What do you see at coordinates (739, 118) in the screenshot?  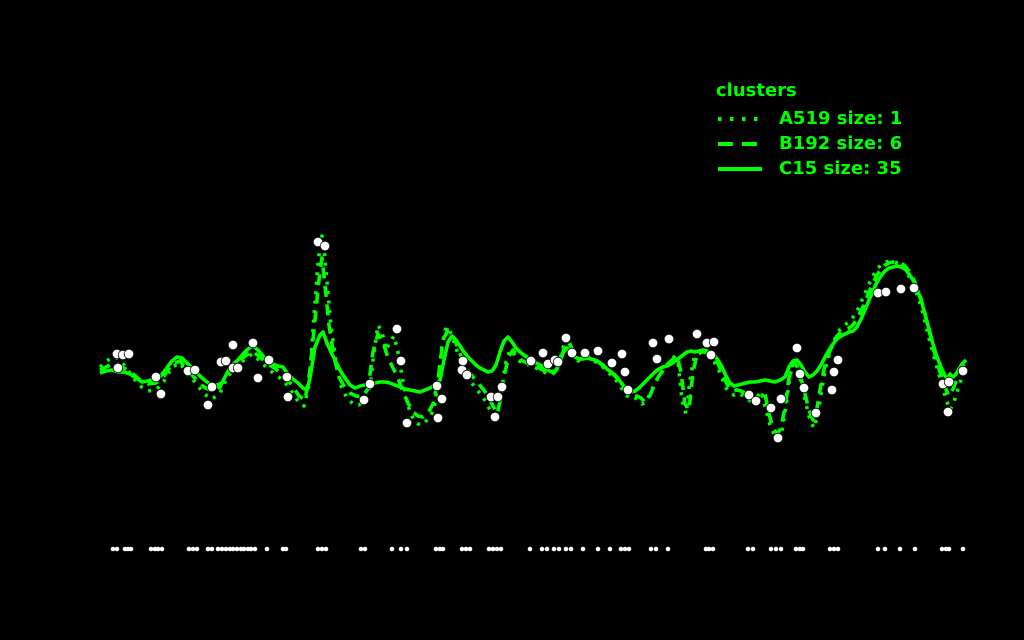 I see `dotted-line-icon` at bounding box center [739, 118].